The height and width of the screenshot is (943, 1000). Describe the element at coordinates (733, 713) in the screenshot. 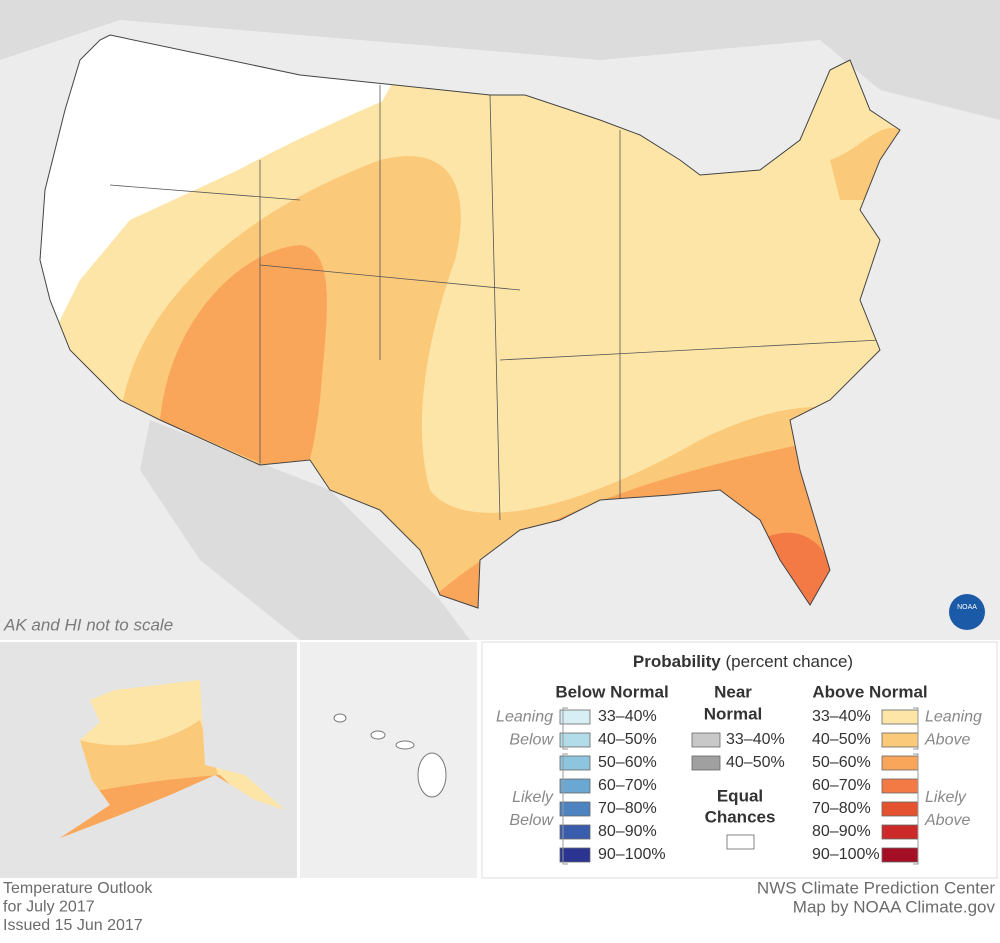

I see `legend-heading: Normal` at that location.